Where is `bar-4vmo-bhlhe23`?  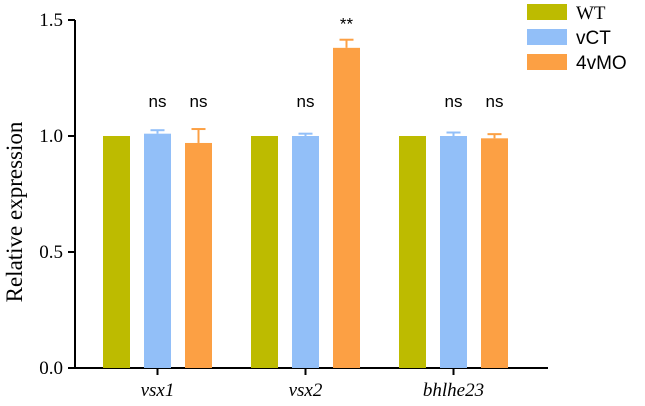 bar-4vmo-bhlhe23 is located at coordinates (494, 253).